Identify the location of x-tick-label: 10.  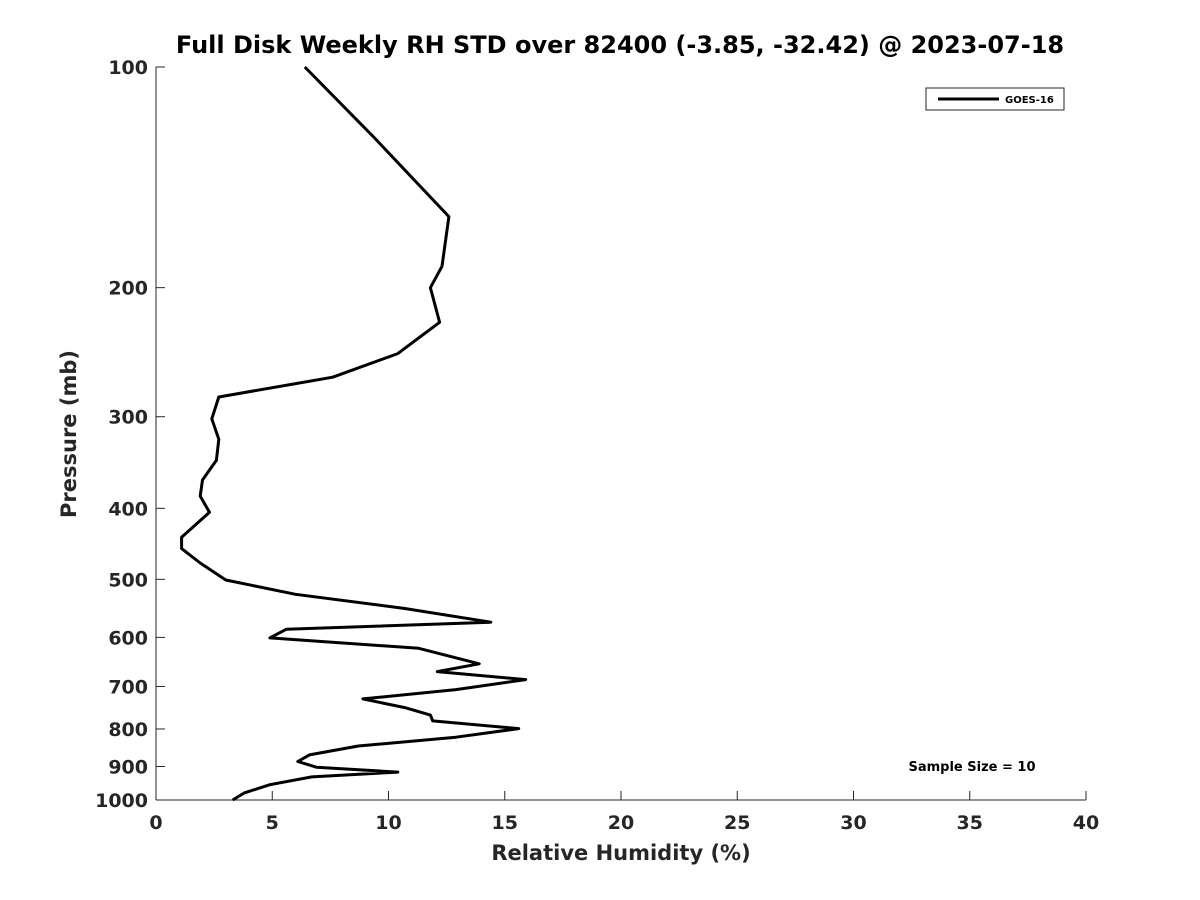
(388, 823).